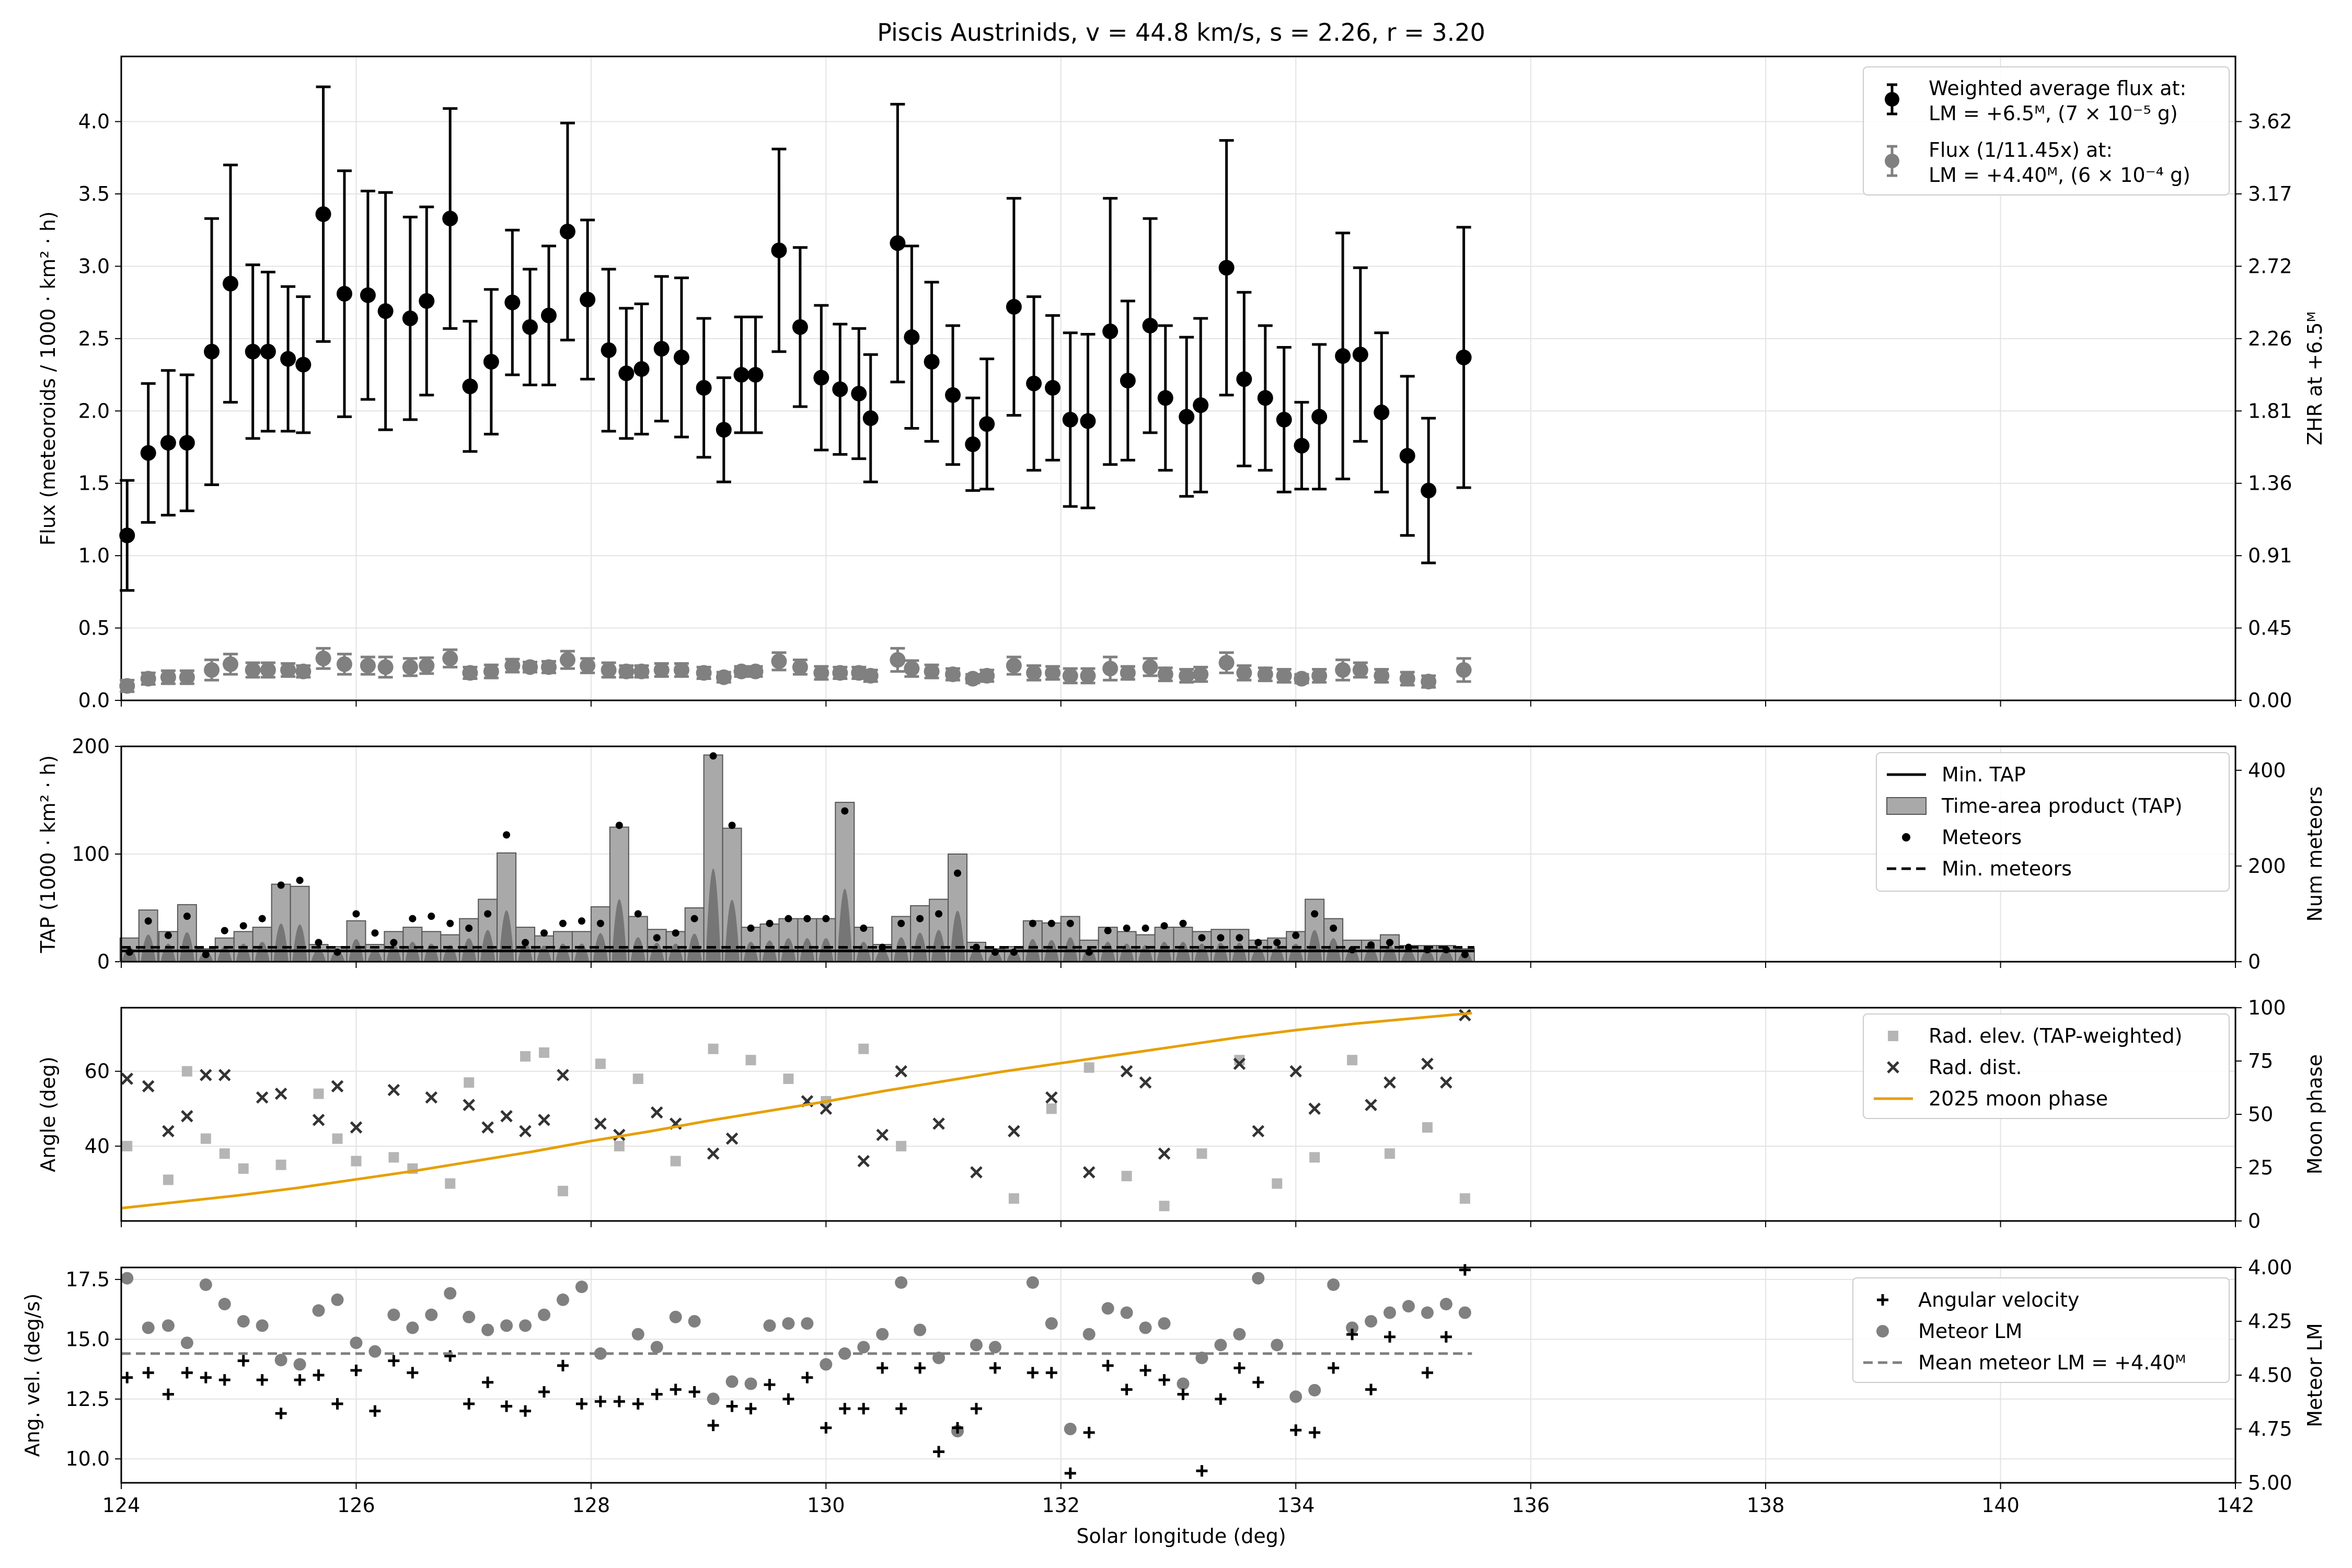  What do you see at coordinates (1906, 837) in the screenshot?
I see `legend-marker` at bounding box center [1906, 837].